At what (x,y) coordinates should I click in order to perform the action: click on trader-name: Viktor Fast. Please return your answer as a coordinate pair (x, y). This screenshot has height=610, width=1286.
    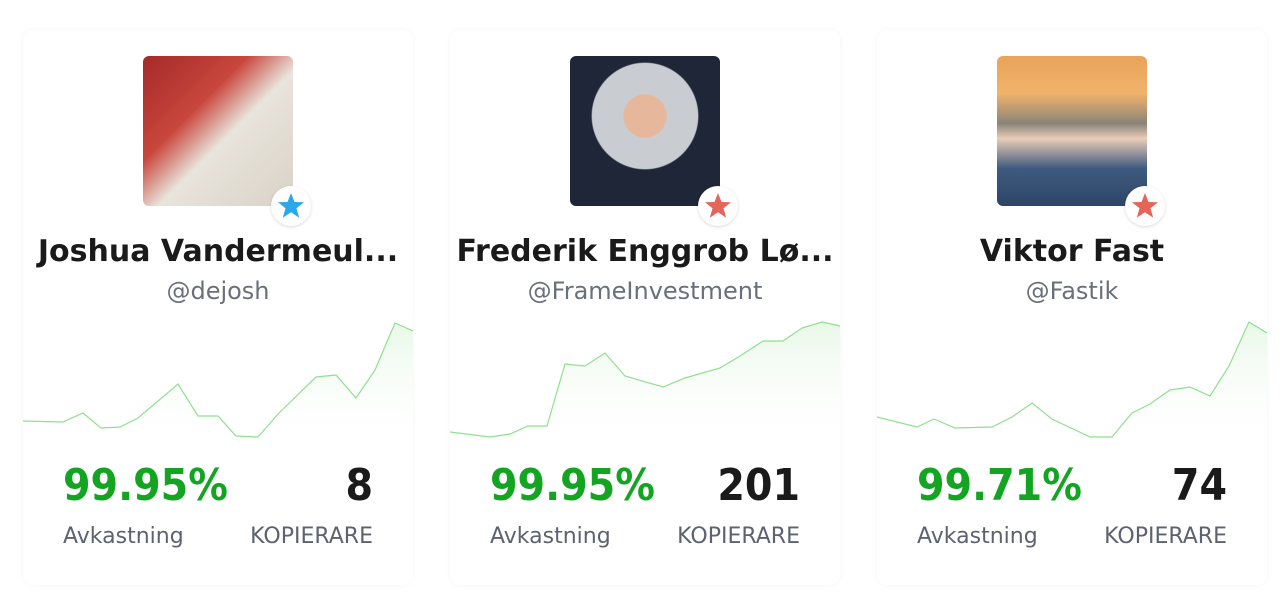
    Looking at the image, I should click on (1072, 251).